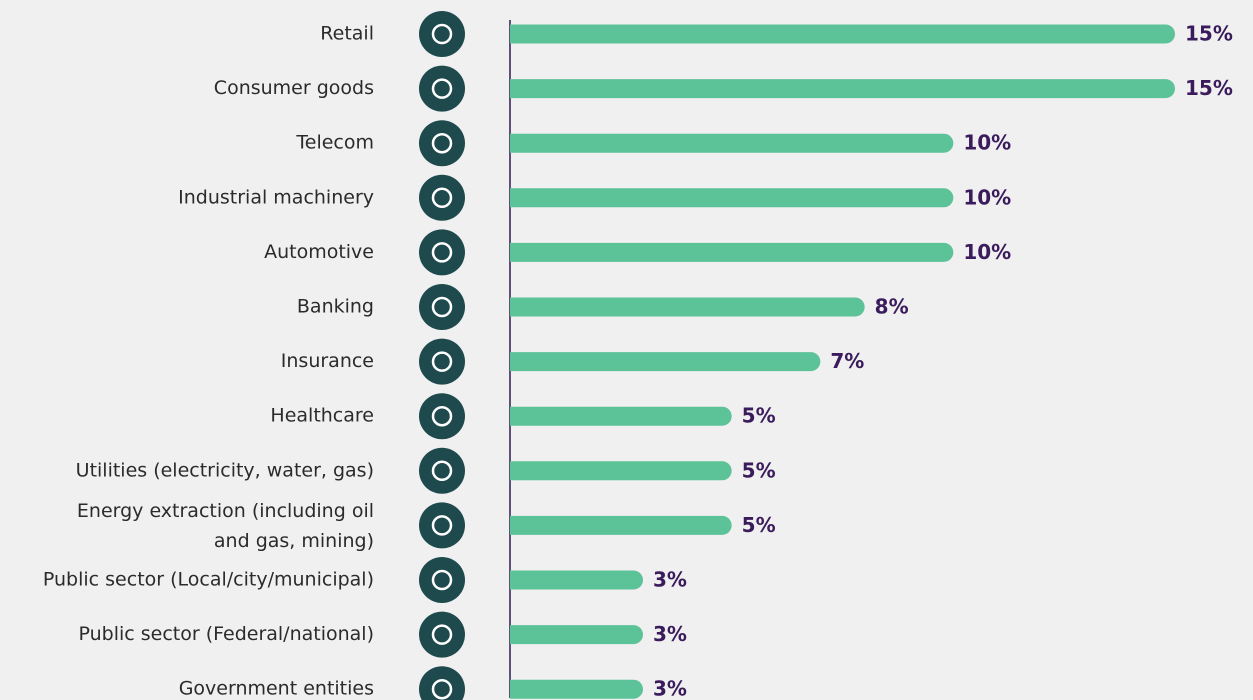  What do you see at coordinates (294, 88) in the screenshot?
I see `category-label: Consumer goods` at bounding box center [294, 88].